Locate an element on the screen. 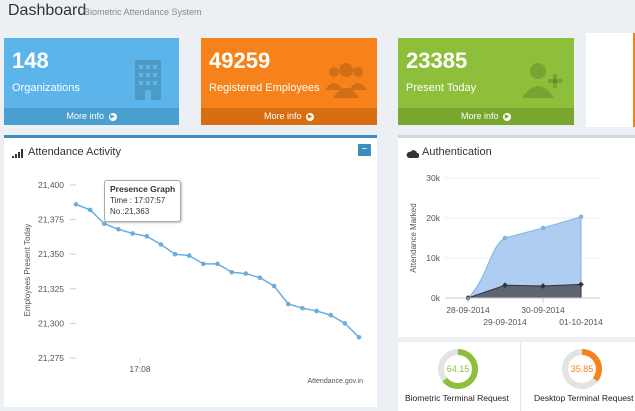 The height and width of the screenshot is (411, 635). partial-tile is located at coordinates (610, 80).